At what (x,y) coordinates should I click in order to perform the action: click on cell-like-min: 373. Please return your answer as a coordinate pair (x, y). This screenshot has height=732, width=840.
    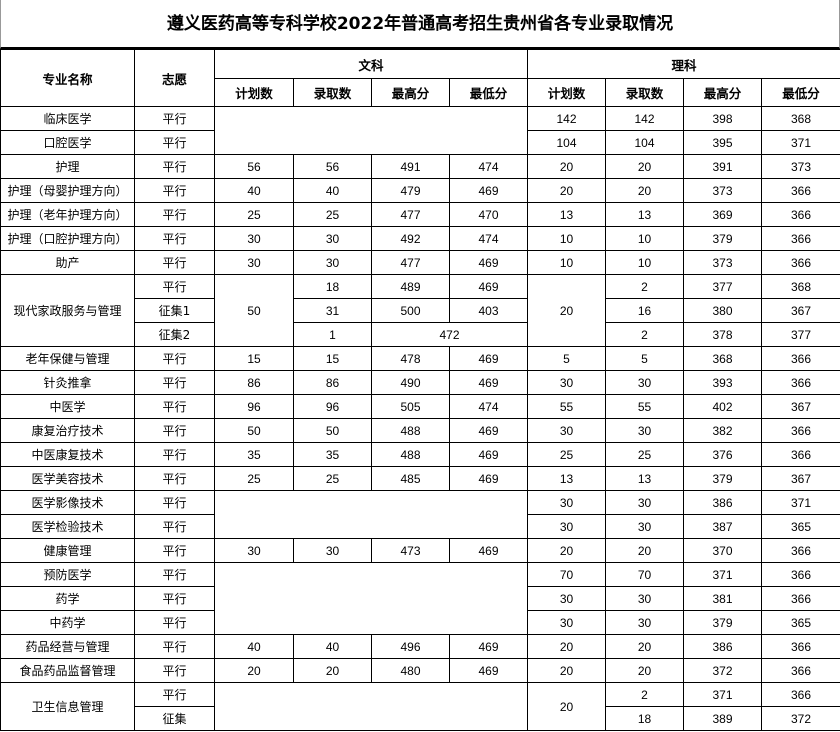
    Looking at the image, I should click on (800, 166).